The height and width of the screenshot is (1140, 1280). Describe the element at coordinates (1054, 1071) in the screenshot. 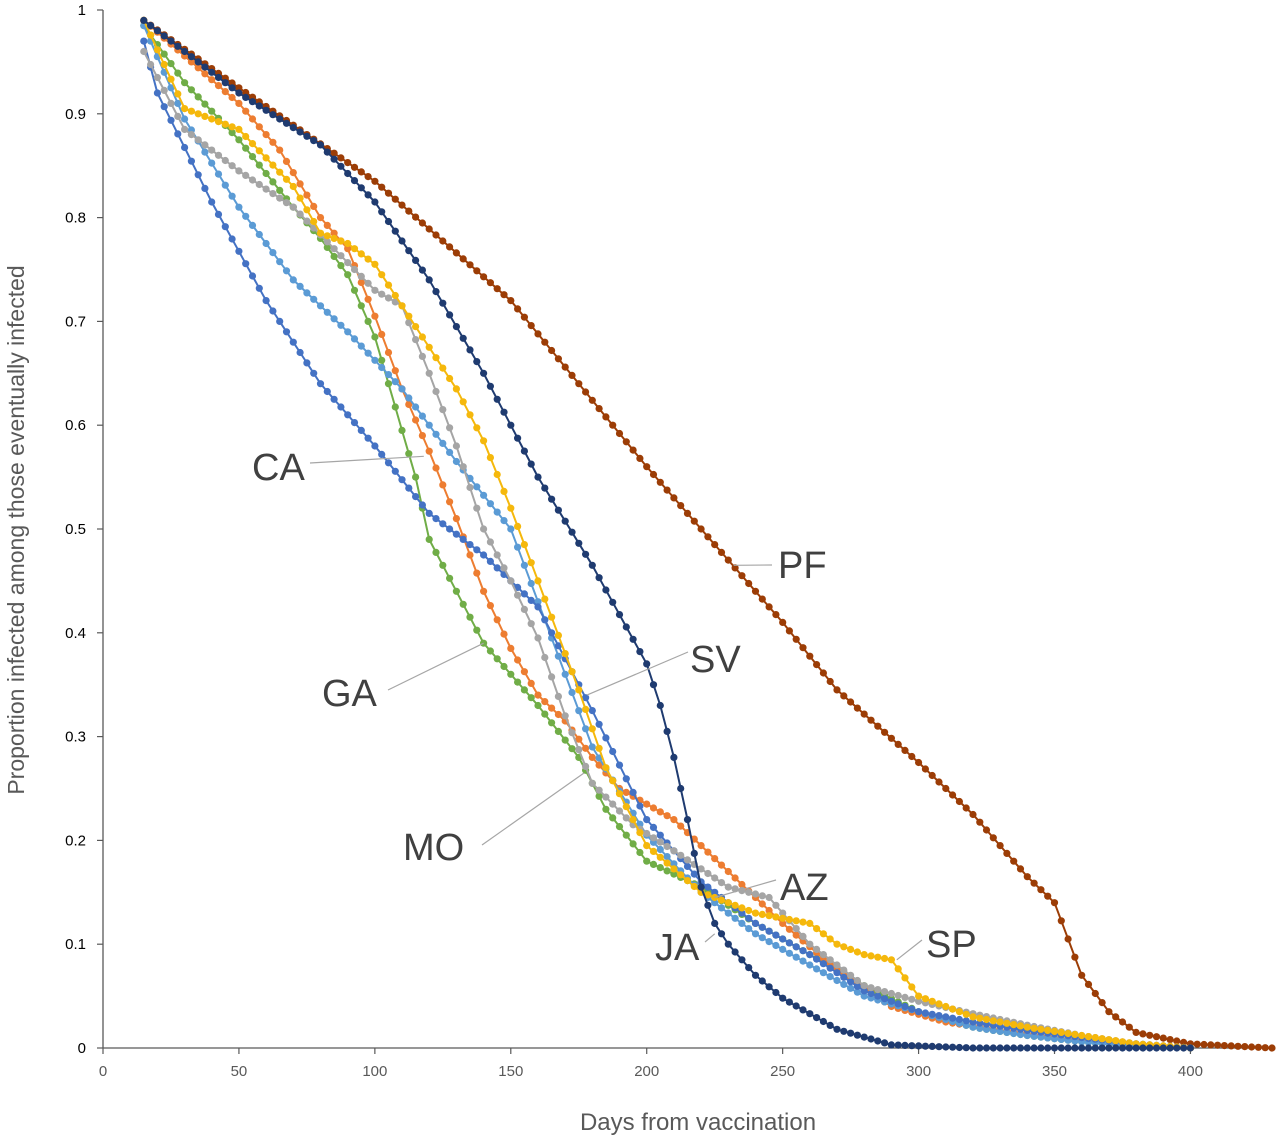

I see `x-tick-label: 350` at that location.